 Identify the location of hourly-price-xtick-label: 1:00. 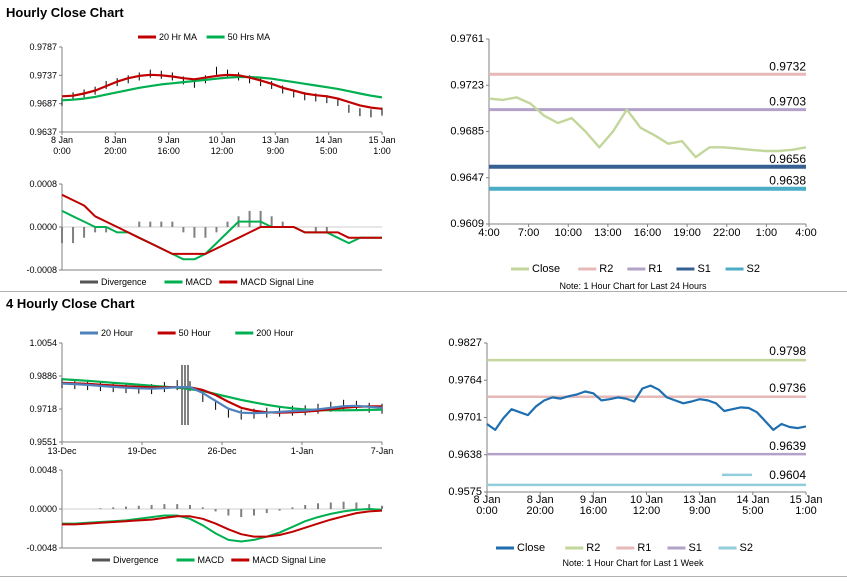
(382, 151).